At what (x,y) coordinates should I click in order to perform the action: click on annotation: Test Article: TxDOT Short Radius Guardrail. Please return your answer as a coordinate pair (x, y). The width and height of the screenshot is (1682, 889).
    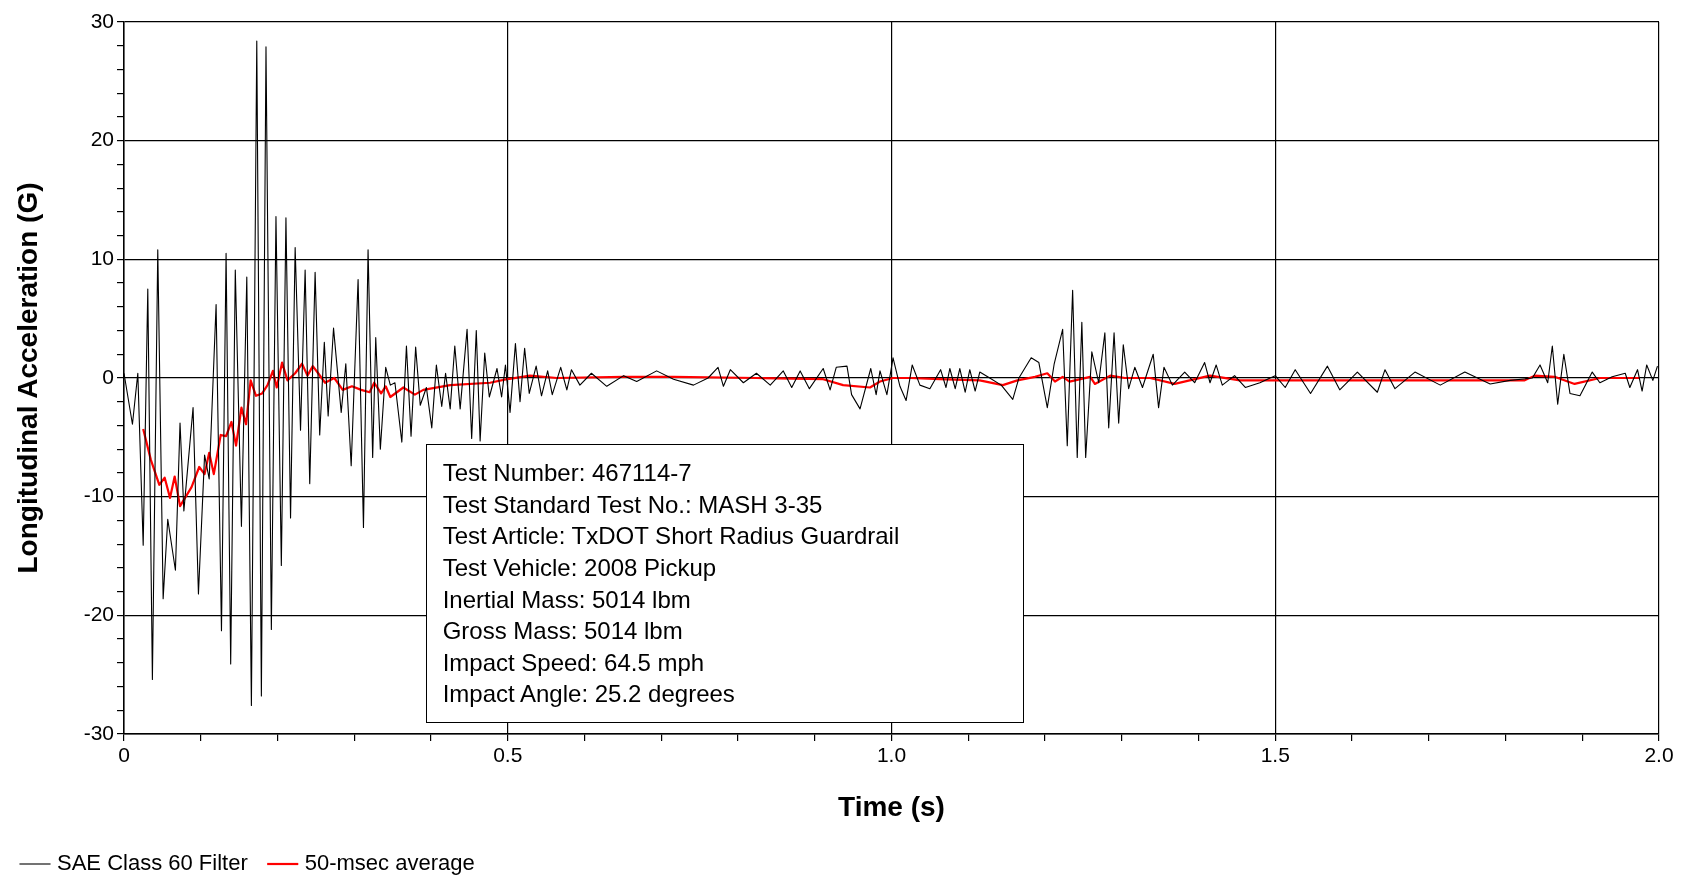
    Looking at the image, I should click on (671, 536).